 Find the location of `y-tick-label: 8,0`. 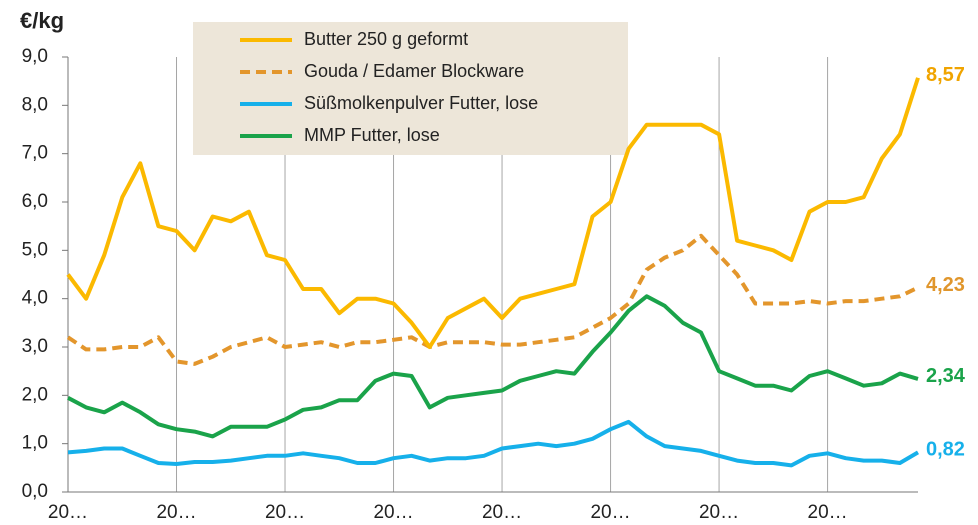

y-tick-label: 8,0 is located at coordinates (35, 104).